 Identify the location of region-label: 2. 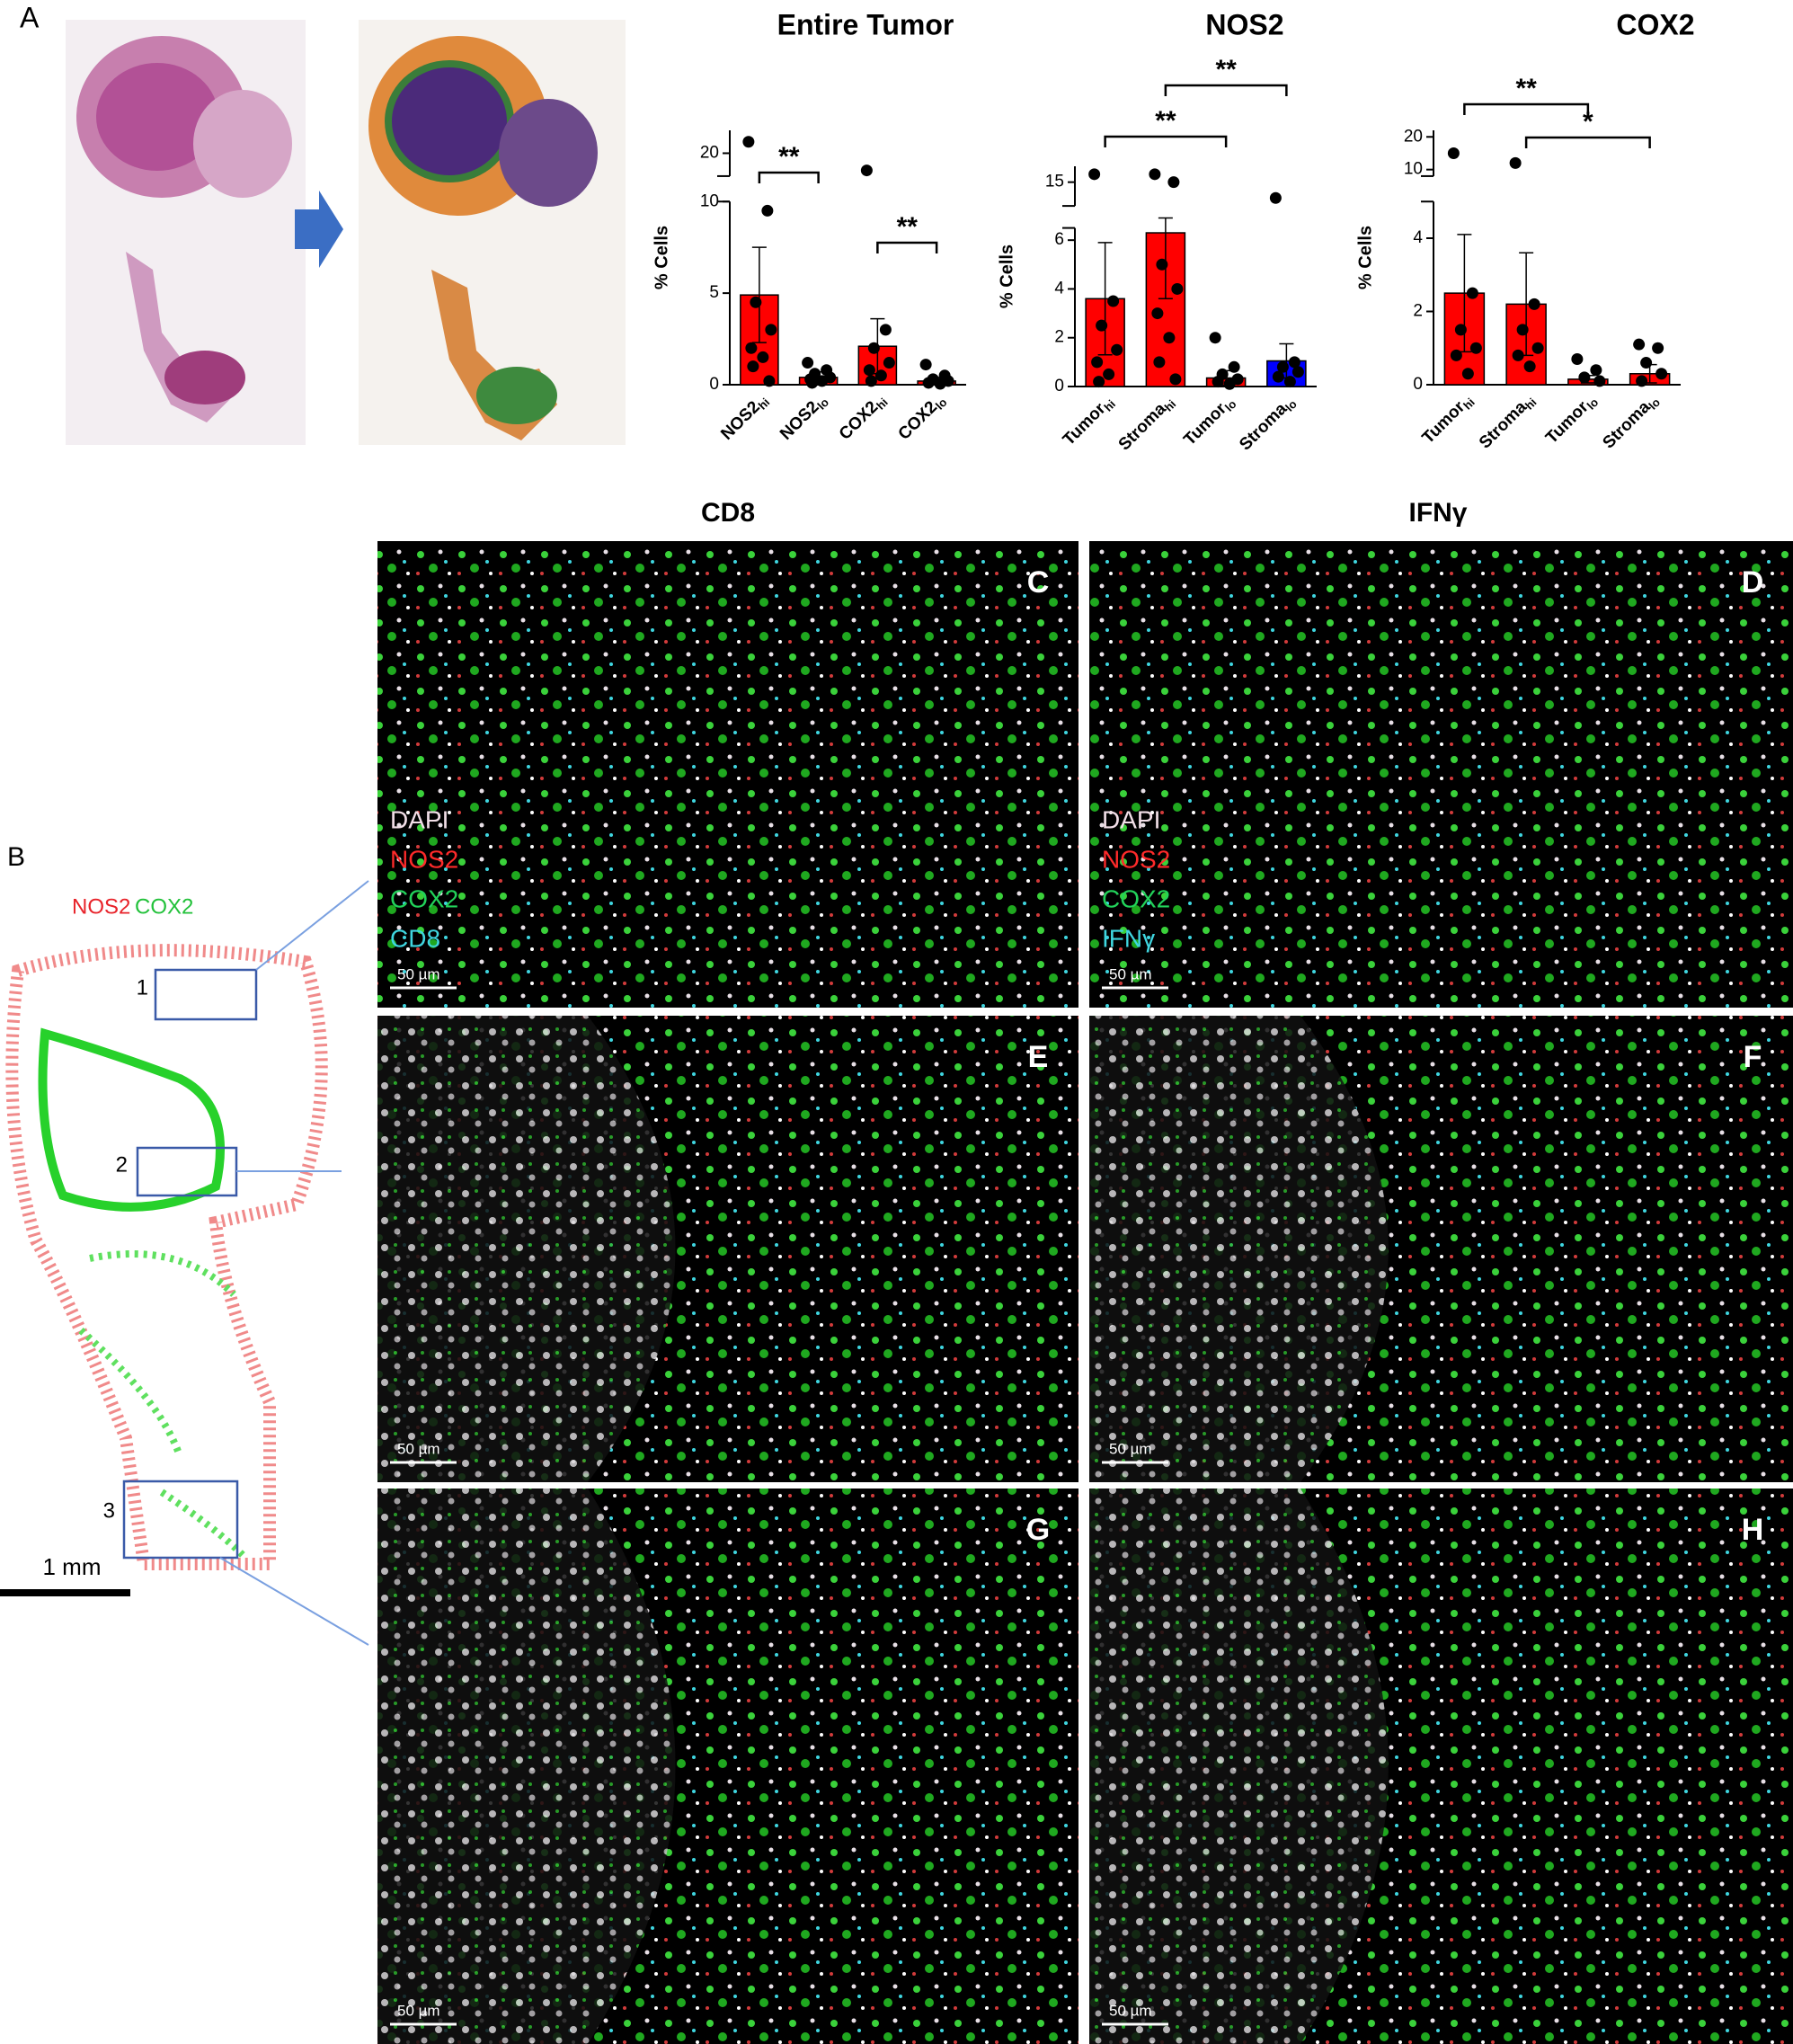
(122, 1164).